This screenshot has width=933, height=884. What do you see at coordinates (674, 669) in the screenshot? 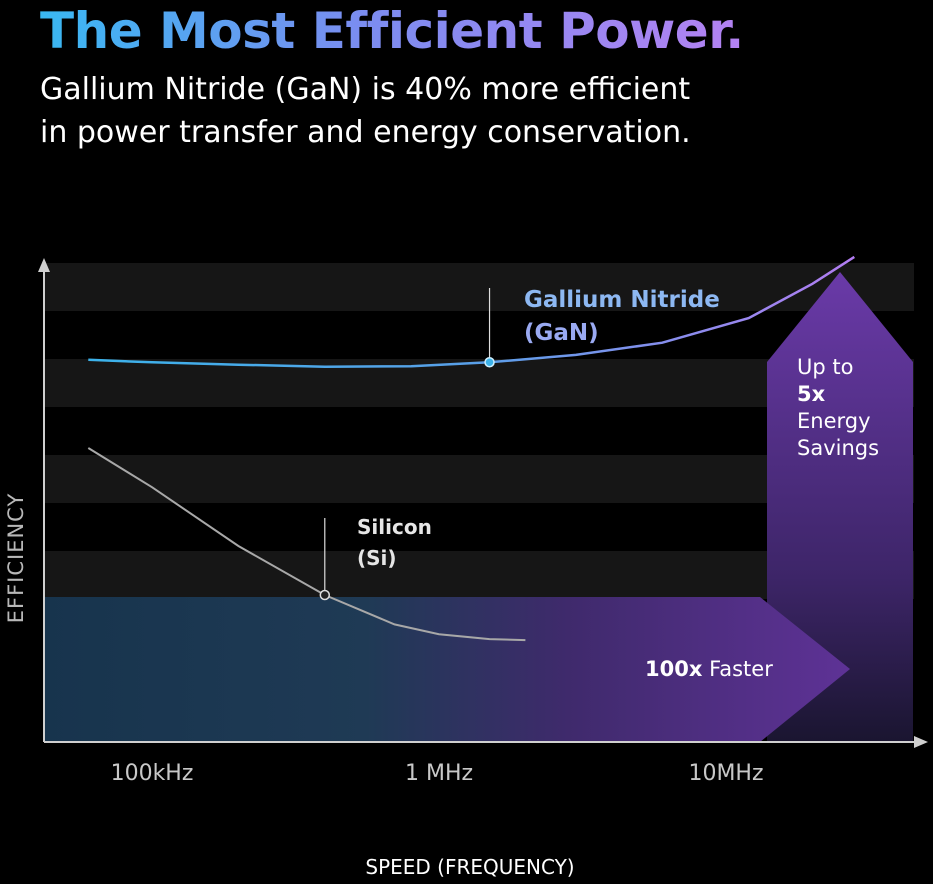
I see `speed-annotation-bold: 100x` at bounding box center [674, 669].